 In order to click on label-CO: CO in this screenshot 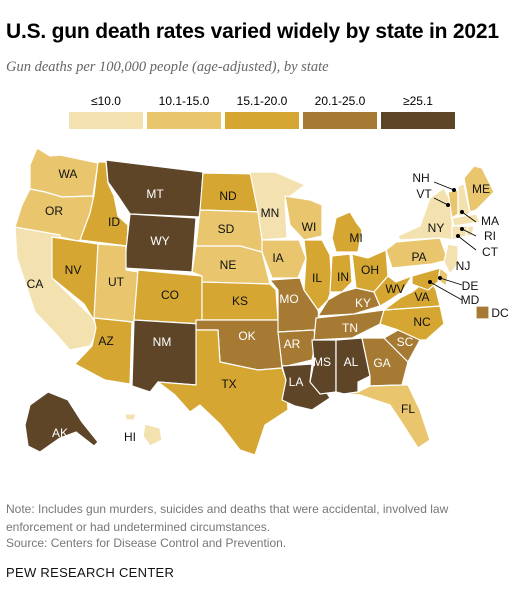, I will do `click(170, 295)`.